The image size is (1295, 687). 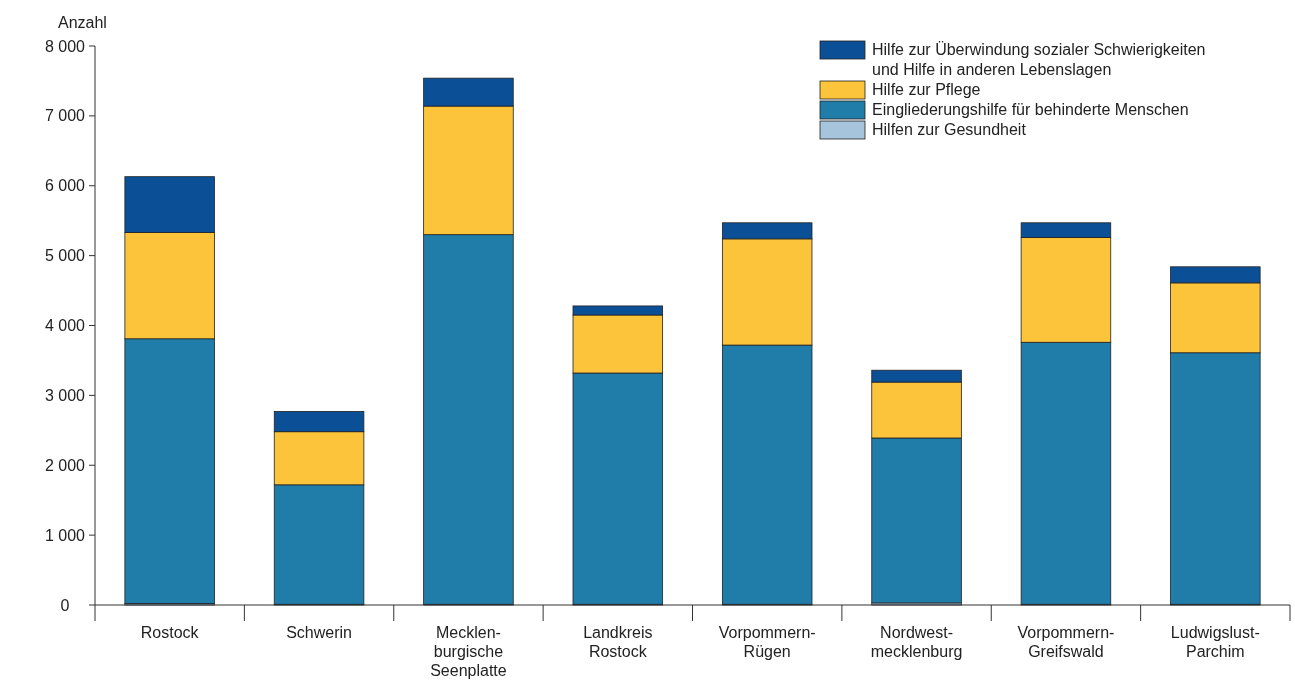 What do you see at coordinates (65, 46) in the screenshot?
I see `y-tick-label: 8 000` at bounding box center [65, 46].